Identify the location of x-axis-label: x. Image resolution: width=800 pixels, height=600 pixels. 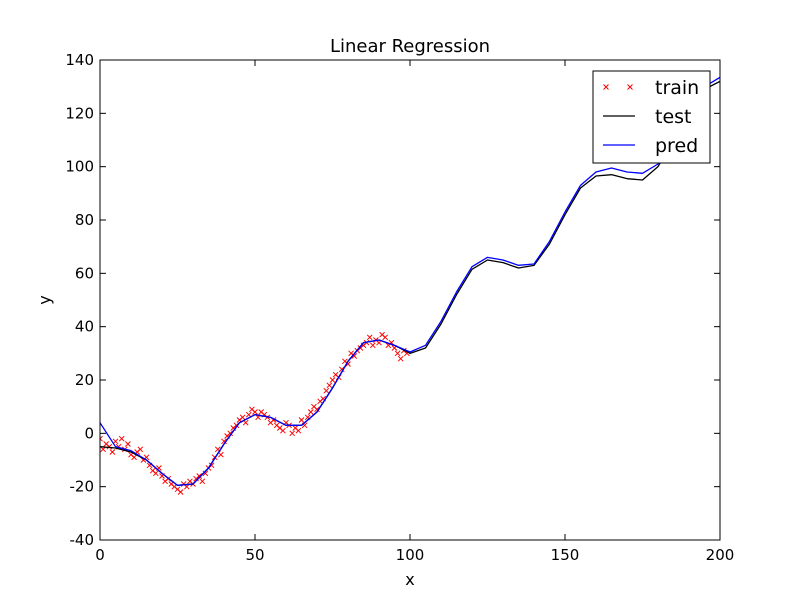
(409, 579).